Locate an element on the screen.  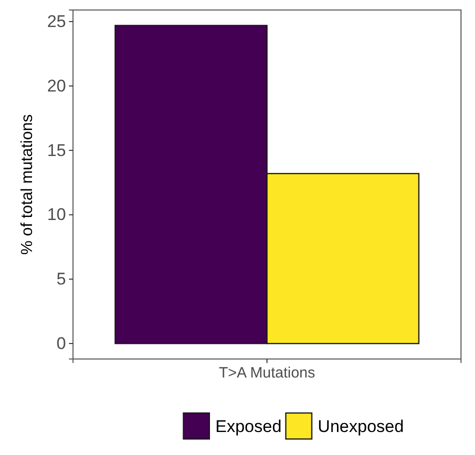
x-tick-label: T>A Mutations is located at coordinates (267, 373).